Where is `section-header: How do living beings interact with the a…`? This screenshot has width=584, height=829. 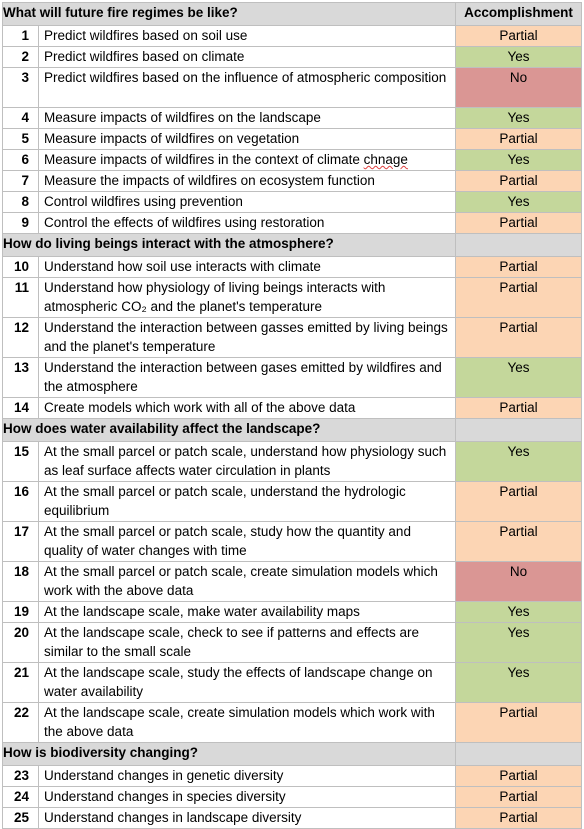
section-header: How do living beings interact with the a… is located at coordinates (292, 245).